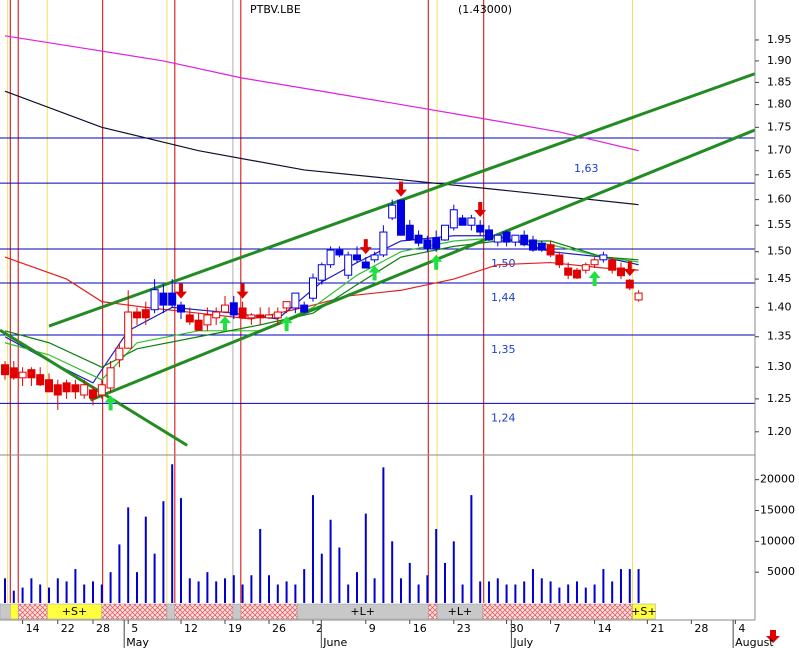 The width and height of the screenshot is (799, 648). I want to click on level-label: 1,63, so click(586, 168).